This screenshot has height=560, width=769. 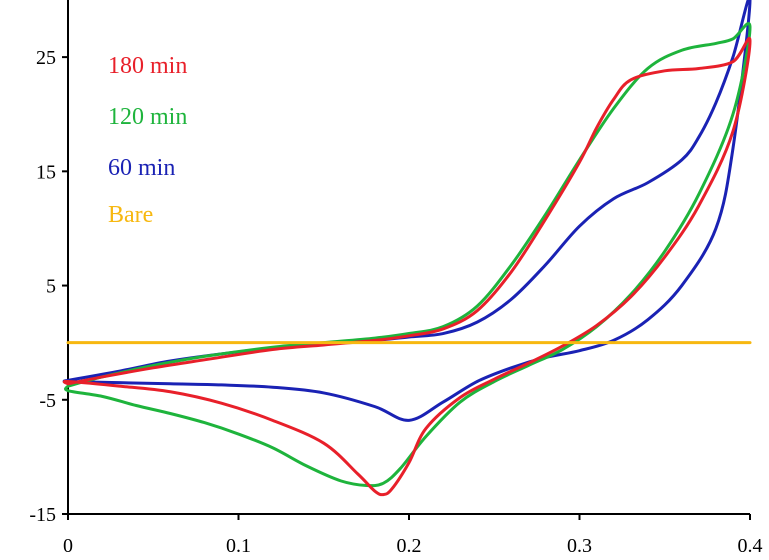 What do you see at coordinates (47, 401) in the screenshot?
I see `y-tick-label: -5` at bounding box center [47, 401].